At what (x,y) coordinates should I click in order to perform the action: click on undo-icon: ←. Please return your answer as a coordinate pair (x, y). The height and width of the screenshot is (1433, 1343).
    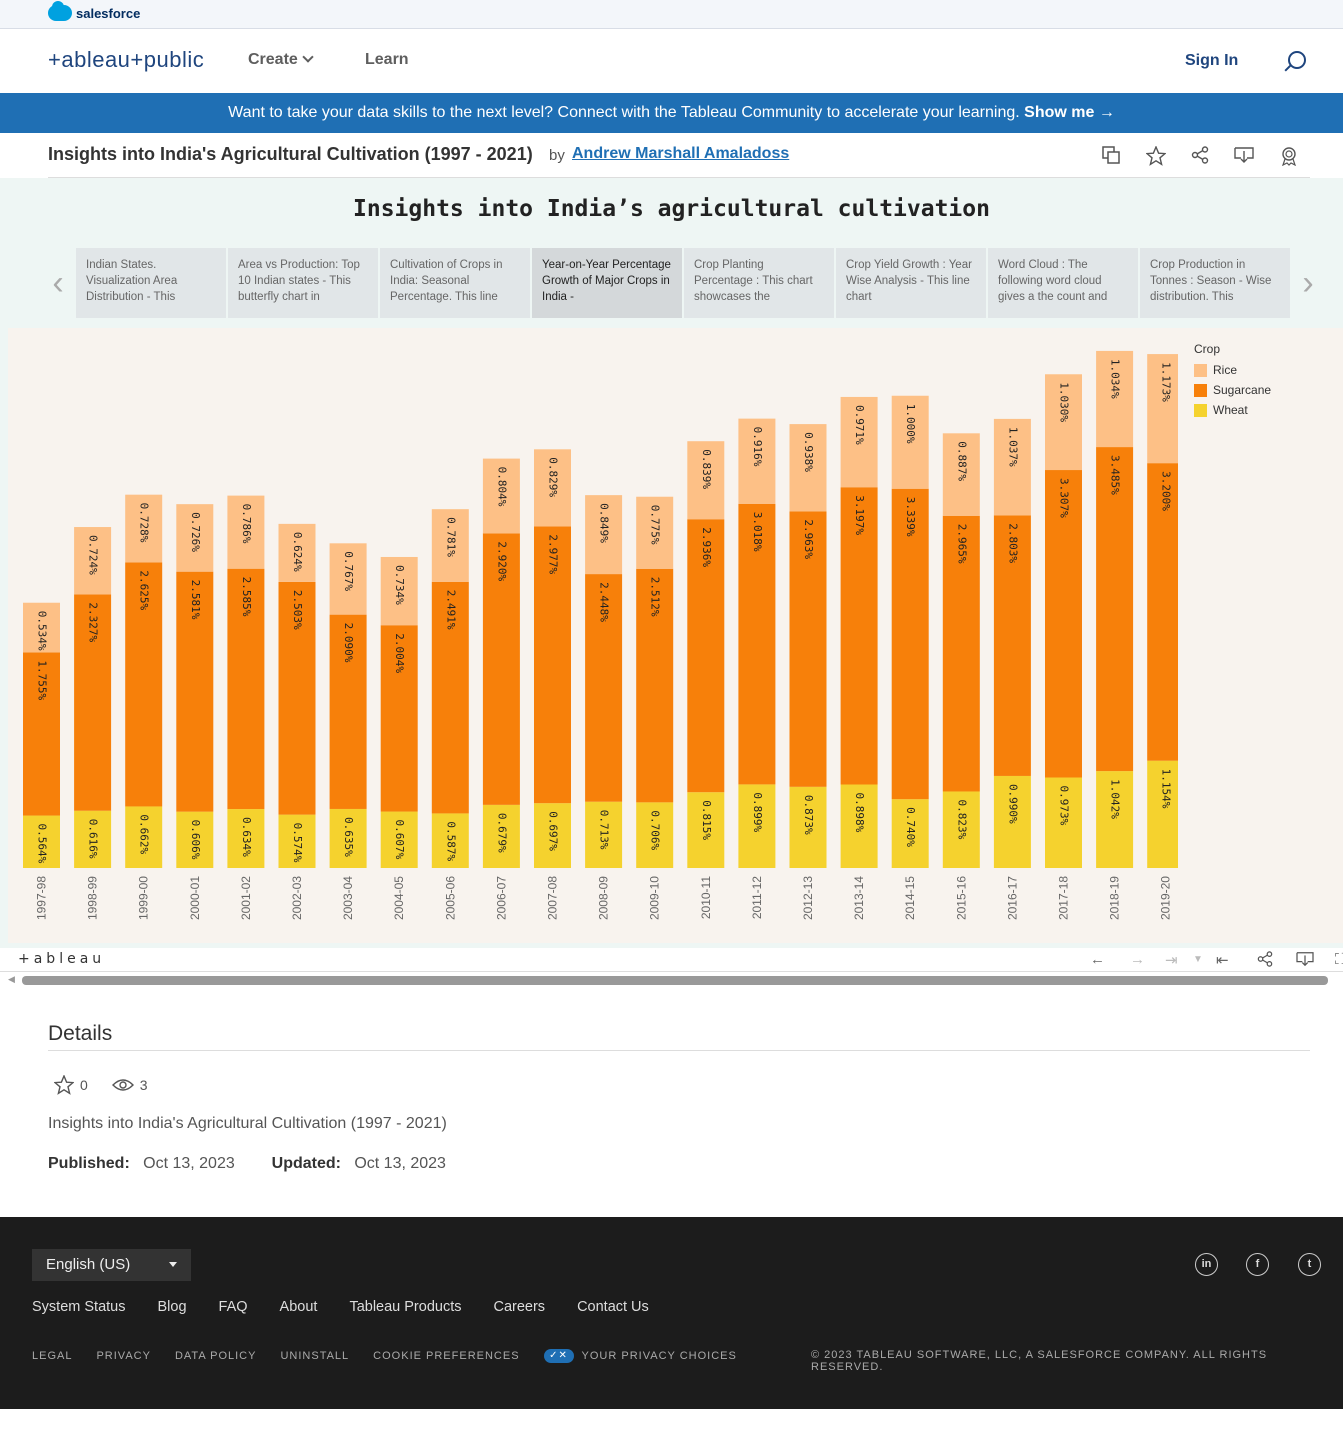
    Looking at the image, I should click on (1097, 959).